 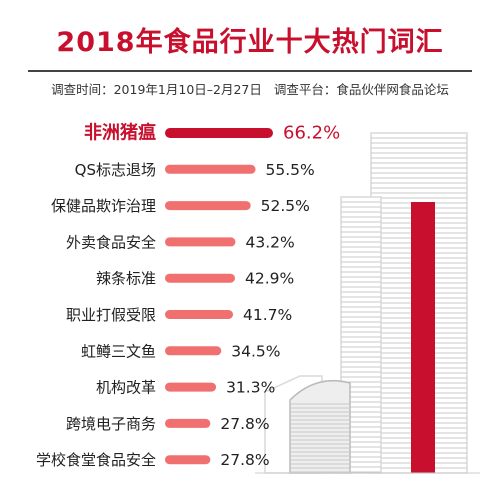 I want to click on value-label-8: 31.3%, so click(x=250, y=388).